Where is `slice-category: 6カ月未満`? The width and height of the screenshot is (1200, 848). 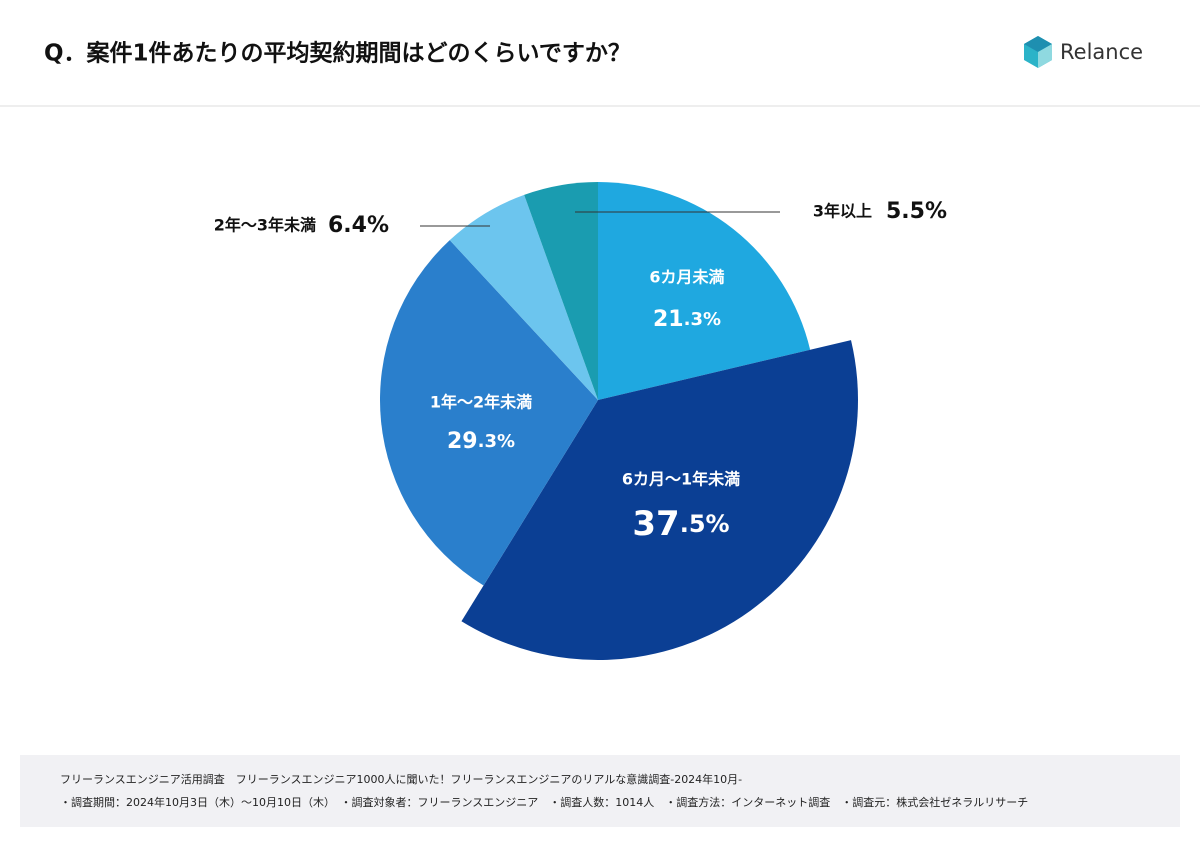 slice-category: 6カ月未満 is located at coordinates (686, 277).